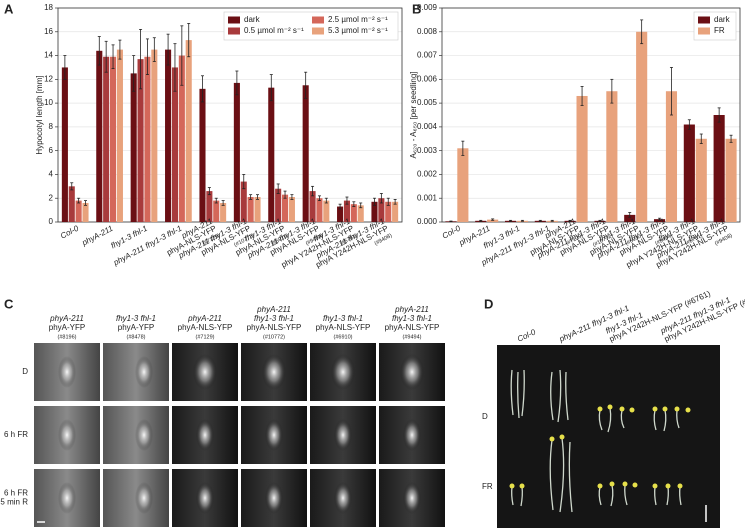  Describe the element at coordinates (427, 102) in the screenshot. I see `y-tick-label: 0.005` at that location.